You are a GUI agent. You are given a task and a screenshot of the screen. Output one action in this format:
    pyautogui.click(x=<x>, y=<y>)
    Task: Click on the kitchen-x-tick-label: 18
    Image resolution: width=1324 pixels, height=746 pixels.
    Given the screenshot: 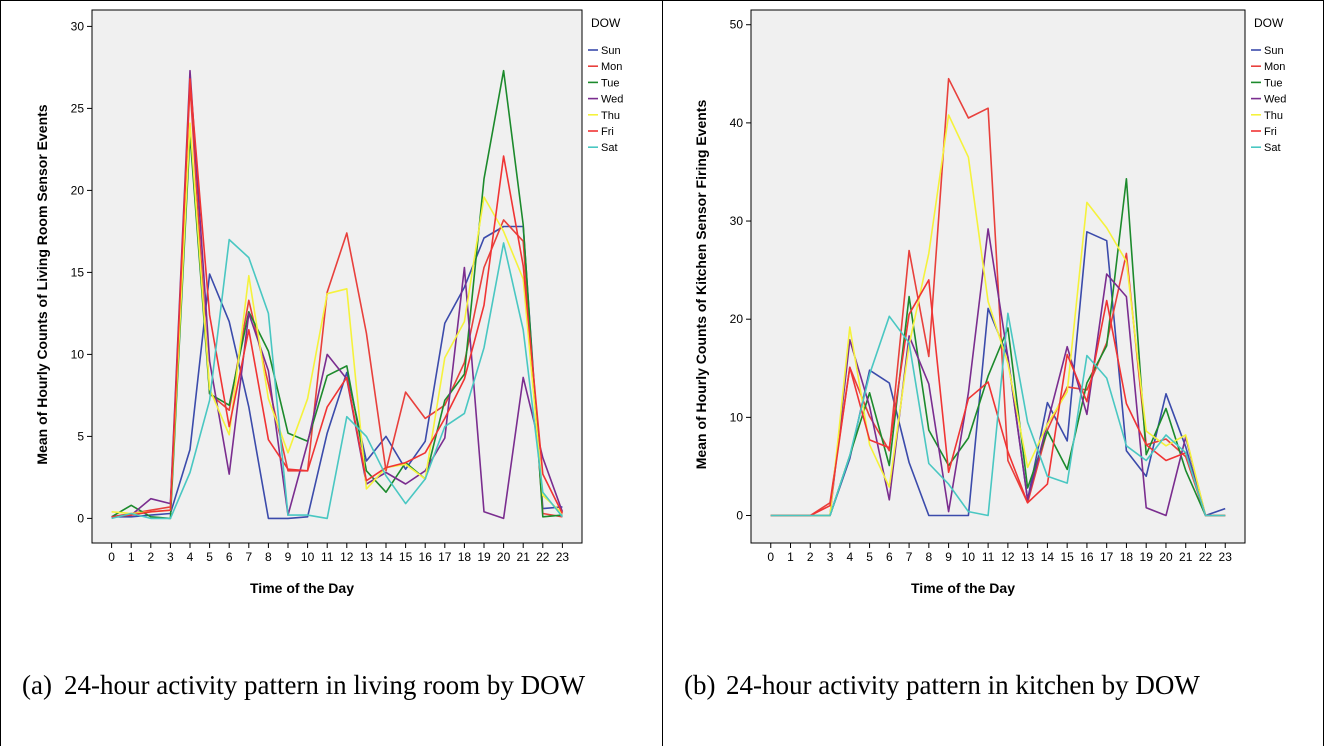 What is the action you would take?
    pyautogui.click(x=1127, y=557)
    